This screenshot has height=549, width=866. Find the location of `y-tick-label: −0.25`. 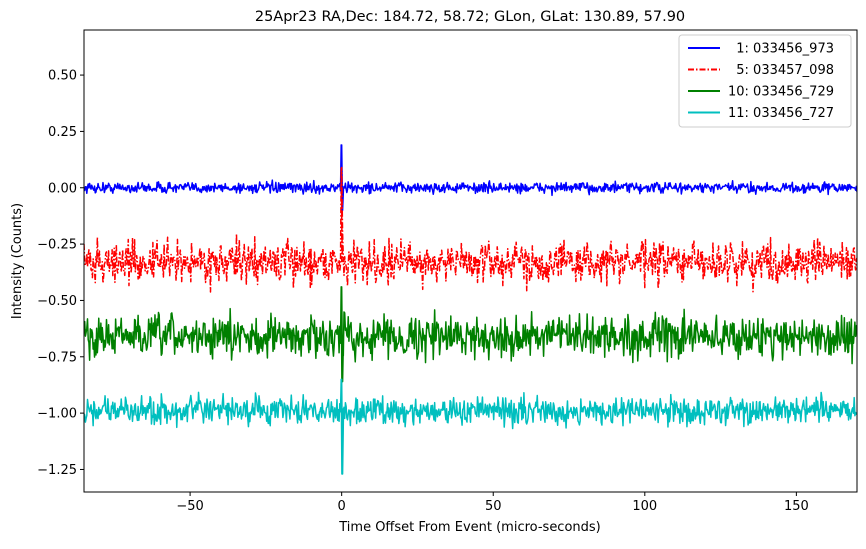

y-tick-label: −0.25 is located at coordinates (57, 245).